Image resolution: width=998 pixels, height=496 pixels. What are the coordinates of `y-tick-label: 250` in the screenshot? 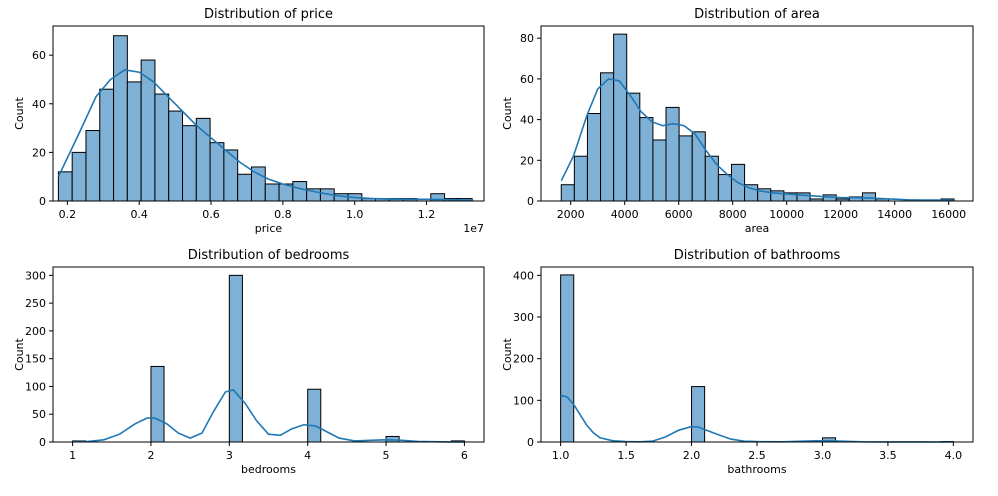 It's located at (35, 303).